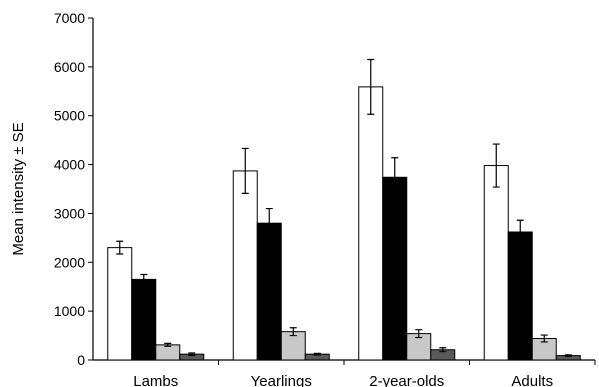  Describe the element at coordinates (69, 165) in the screenshot. I see `y-tick-label: 4000` at that location.